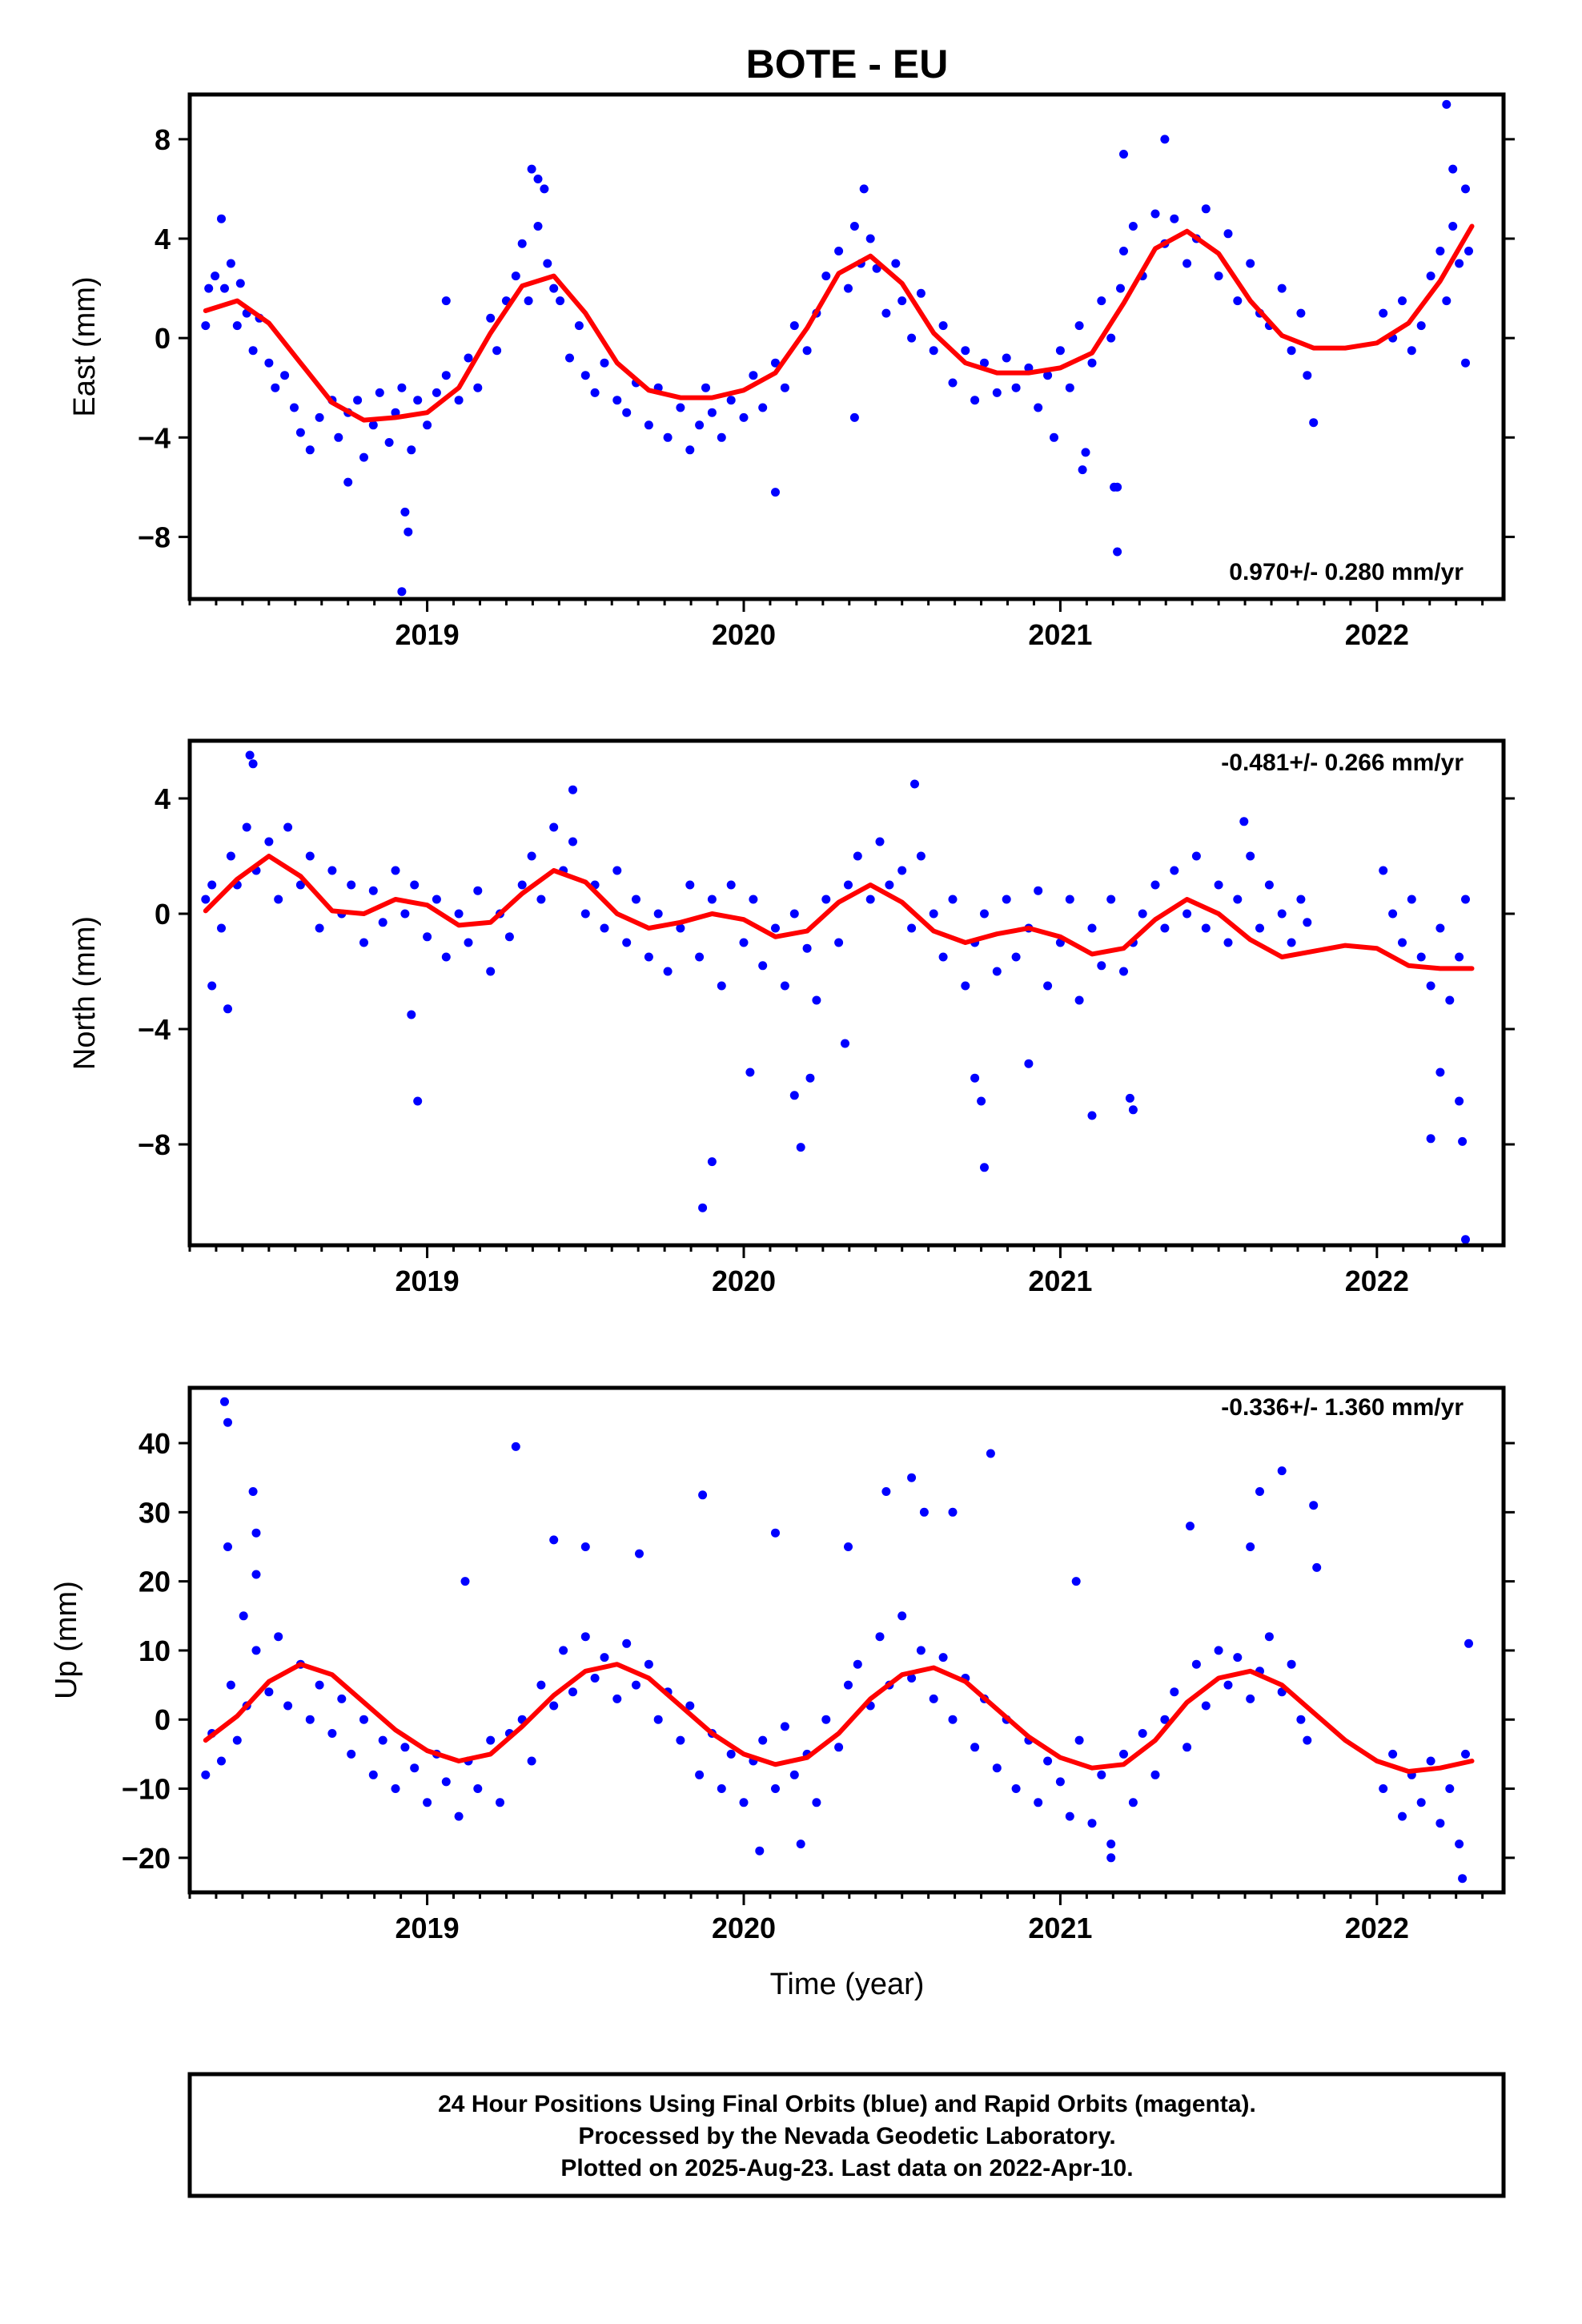  Describe the element at coordinates (155, 1582) in the screenshot. I see `y-tick-label: 20` at that location.